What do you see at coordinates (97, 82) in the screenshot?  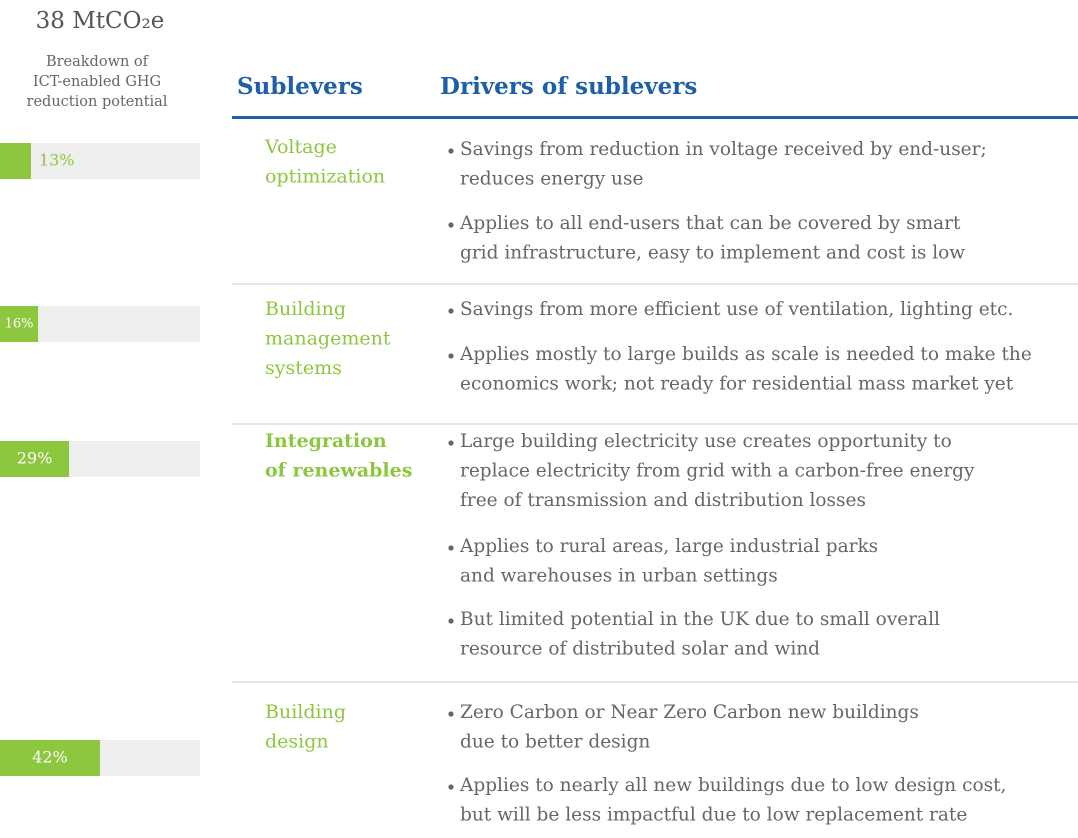 I see `subtitle: ICT-enabled GHG` at bounding box center [97, 82].